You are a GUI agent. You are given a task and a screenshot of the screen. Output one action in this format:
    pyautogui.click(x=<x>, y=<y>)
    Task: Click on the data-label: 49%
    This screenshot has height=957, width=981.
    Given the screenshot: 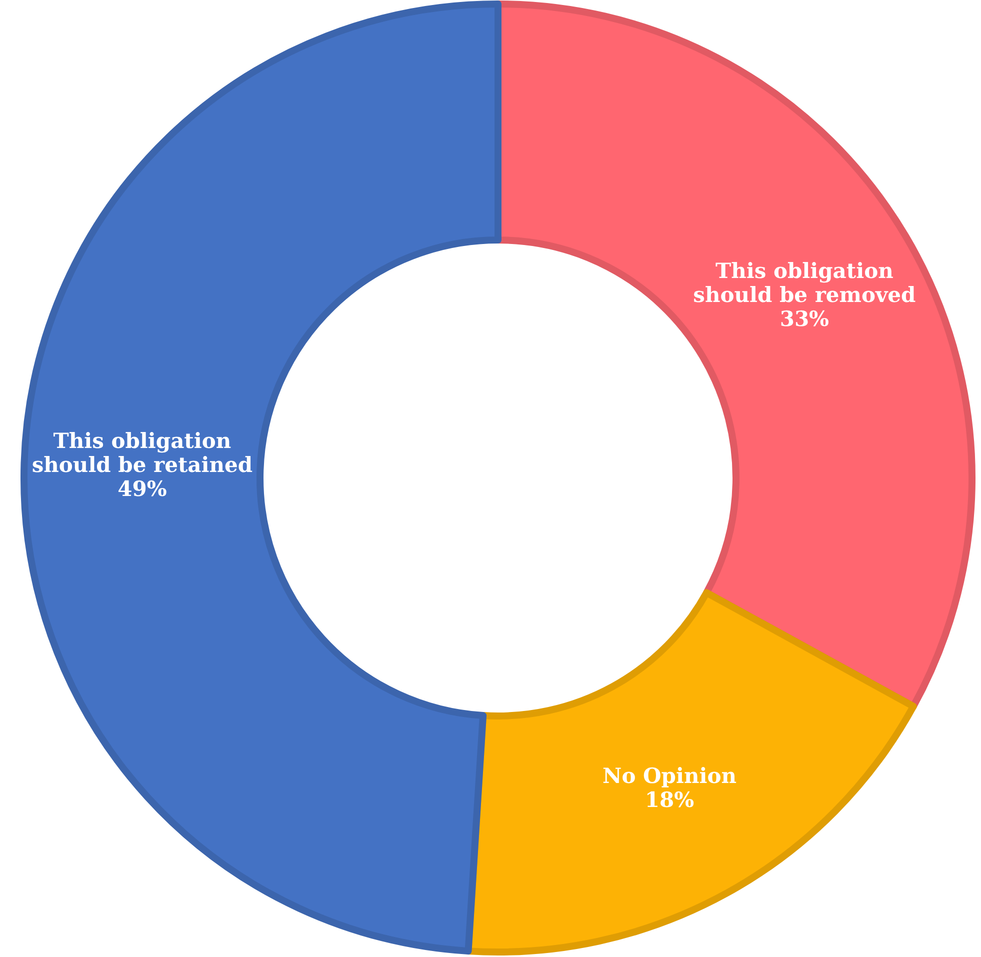 What is the action you would take?
    pyautogui.click(x=142, y=489)
    